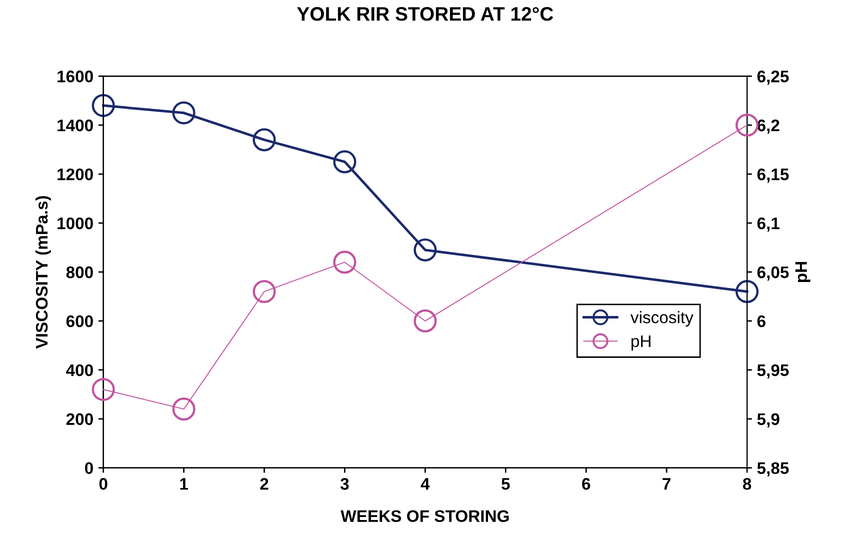  Describe the element at coordinates (425, 484) in the screenshot. I see `x-tick-label: 4` at that location.